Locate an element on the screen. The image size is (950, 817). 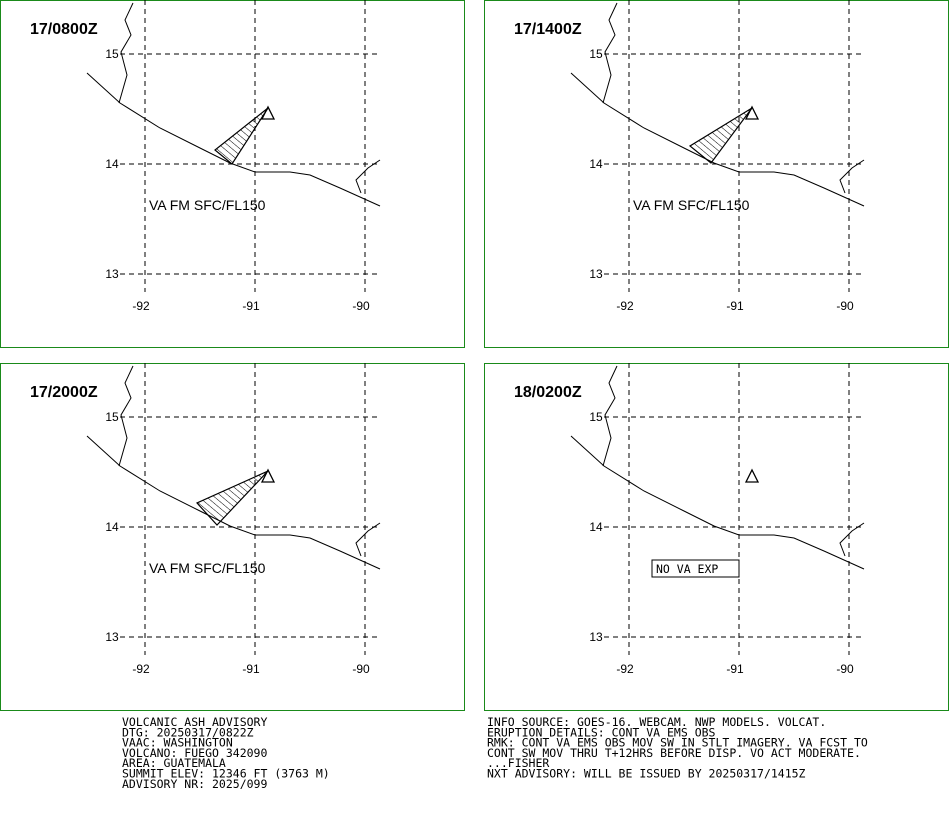
advisory-line: VOLCANO: FUEGO 342090 is located at coordinates (194, 753).